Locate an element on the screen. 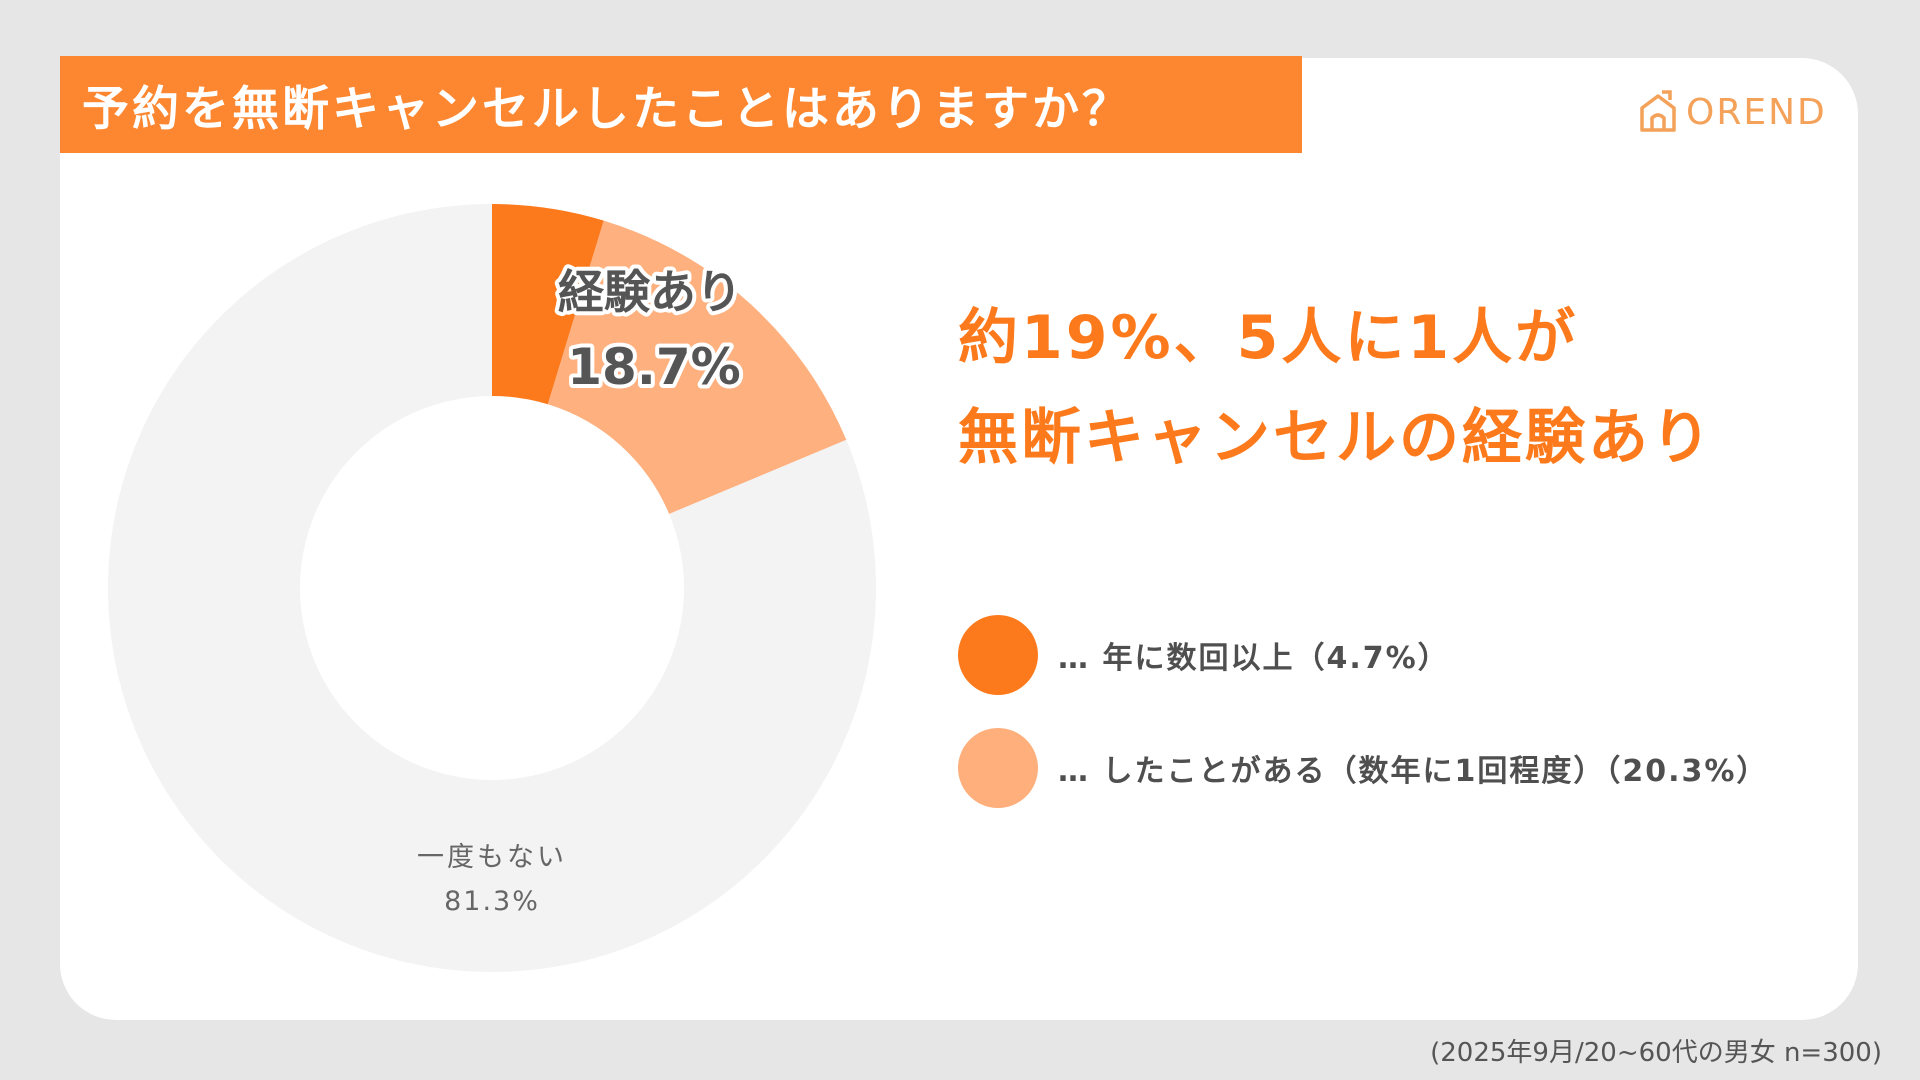 Image resolution: width=1920 pixels, height=1080 pixels. house-logo-icon is located at coordinates (1658, 111).